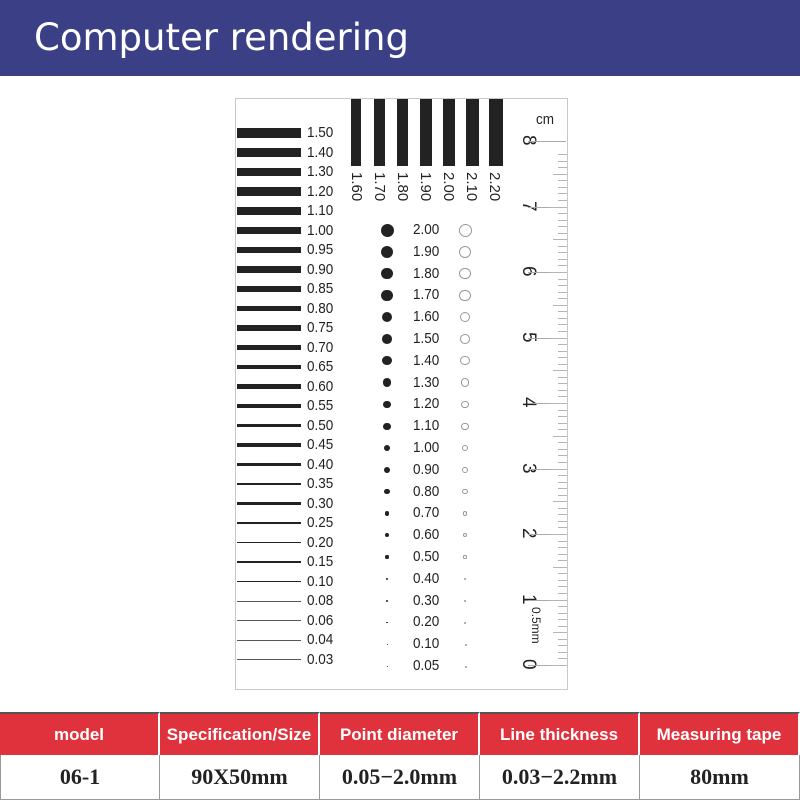 Image resolution: width=800 pixels, height=800 pixels. I want to click on thickness-label: 1.50, so click(320, 132).